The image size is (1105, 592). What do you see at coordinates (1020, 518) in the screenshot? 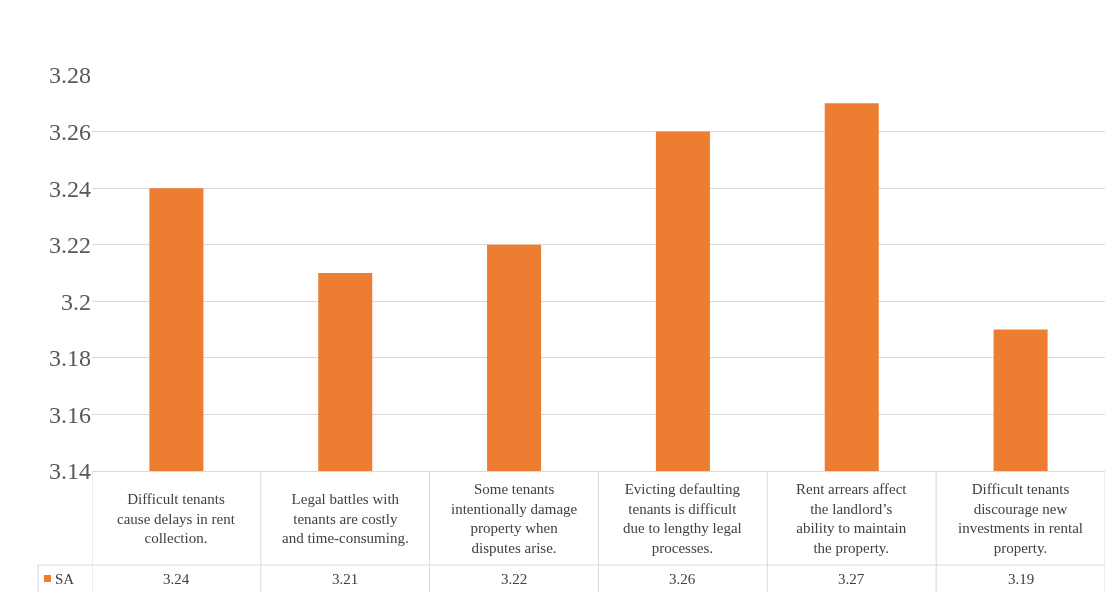
I see `x-tick-label: Difficult tenants discourage new investments in rental property.` at bounding box center [1020, 518].